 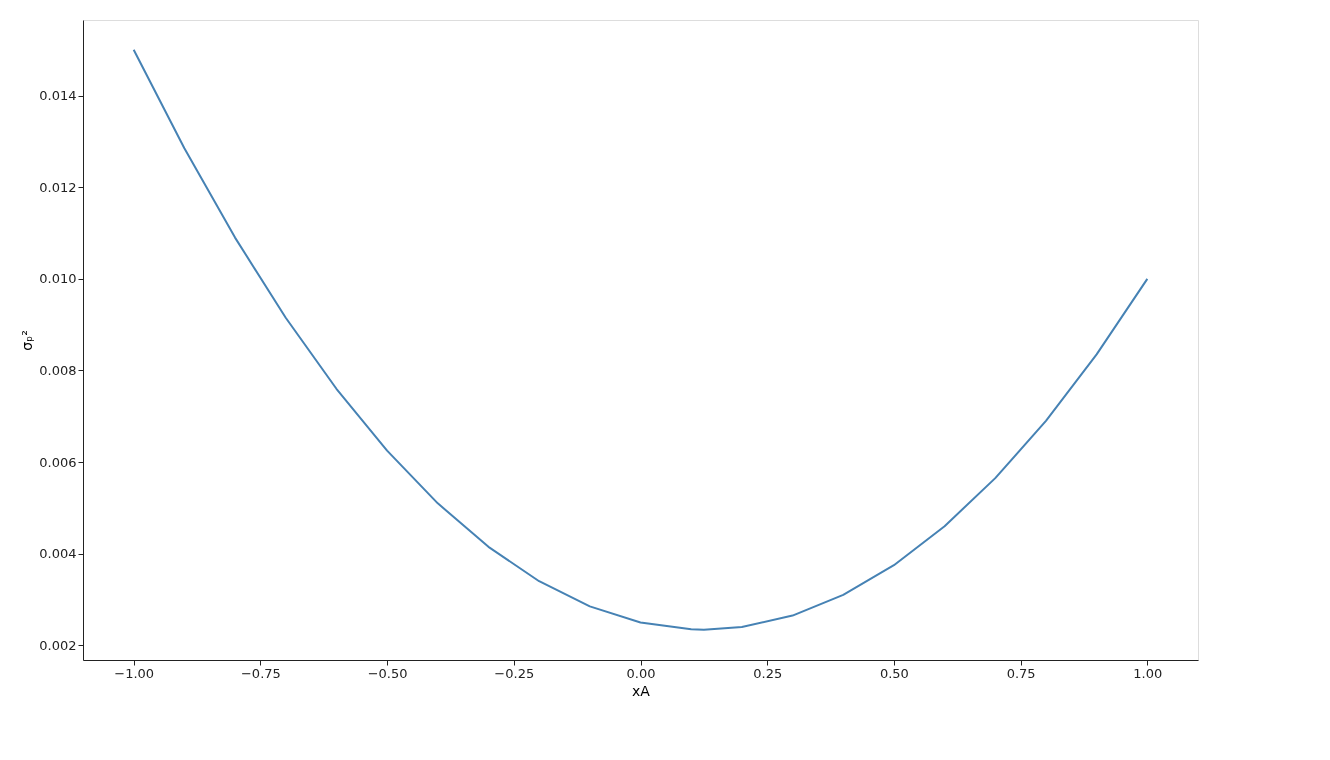 I want to click on y-axis-title: σₚ², so click(x=27, y=340).